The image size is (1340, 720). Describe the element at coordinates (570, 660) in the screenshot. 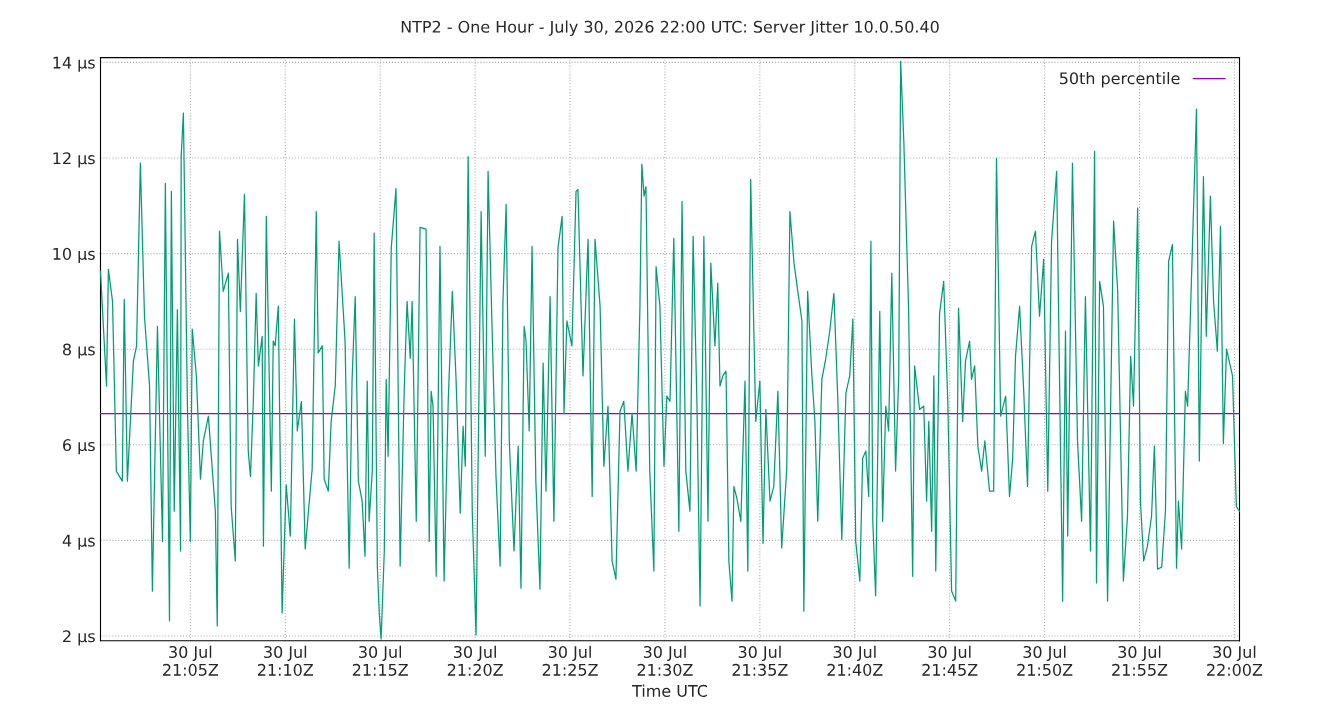

I see `x-tick-label: 30 Jul 21:25Z` at that location.